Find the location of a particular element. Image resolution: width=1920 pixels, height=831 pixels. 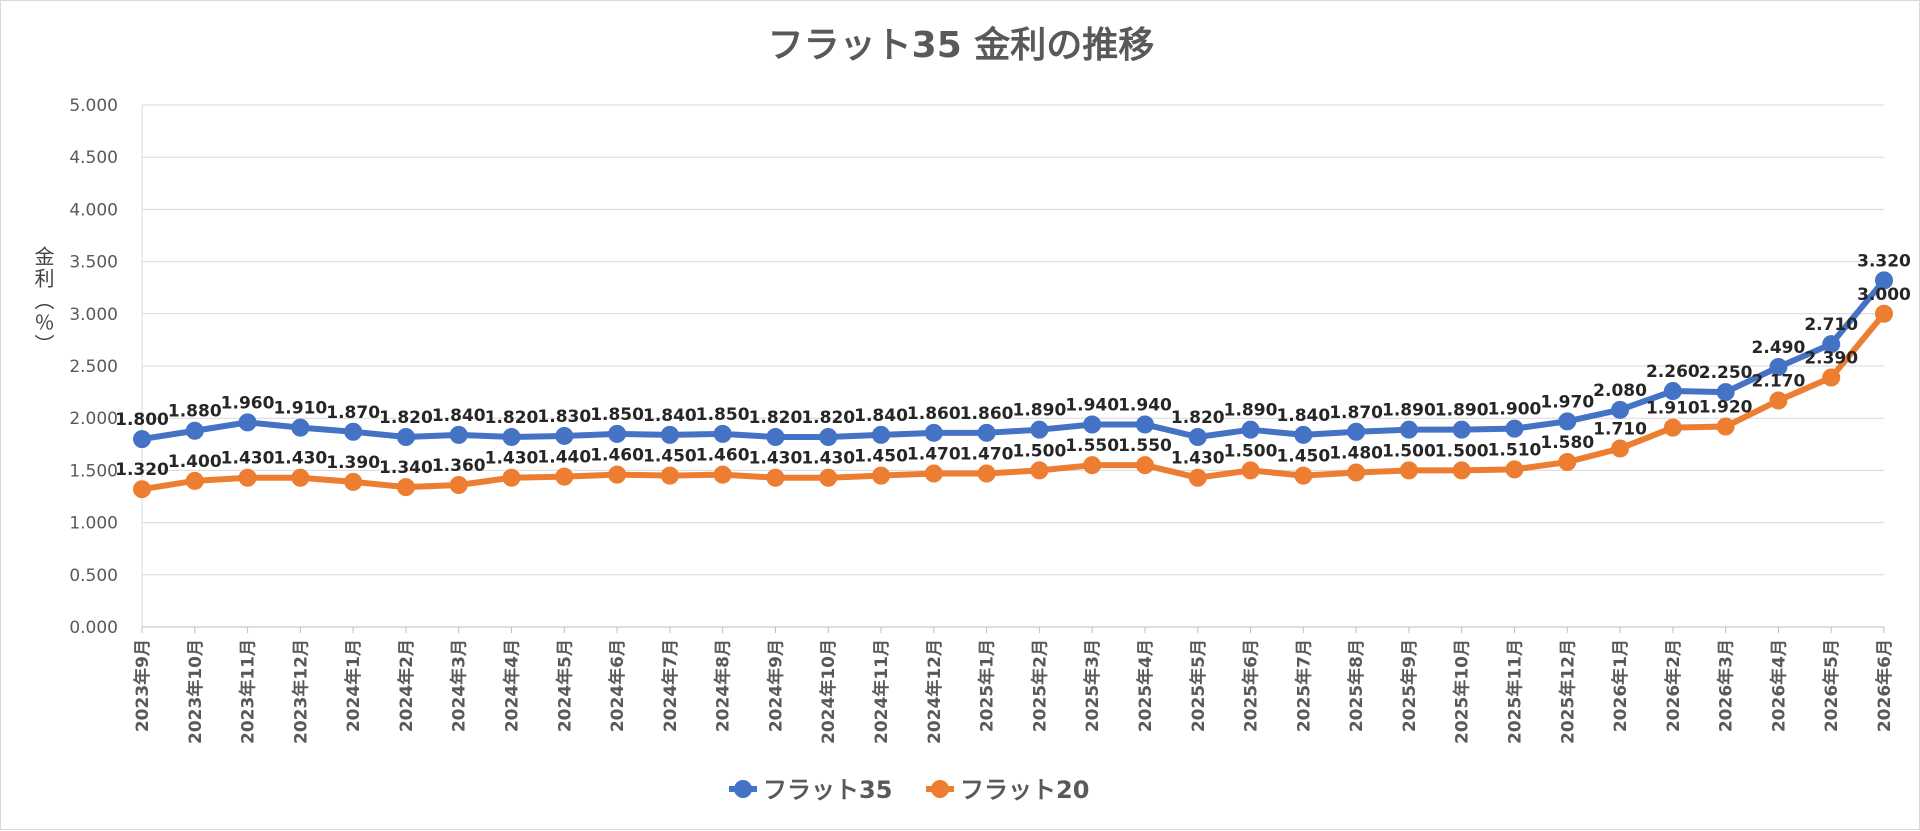

legend-label: フラット35 is located at coordinates (827, 790).